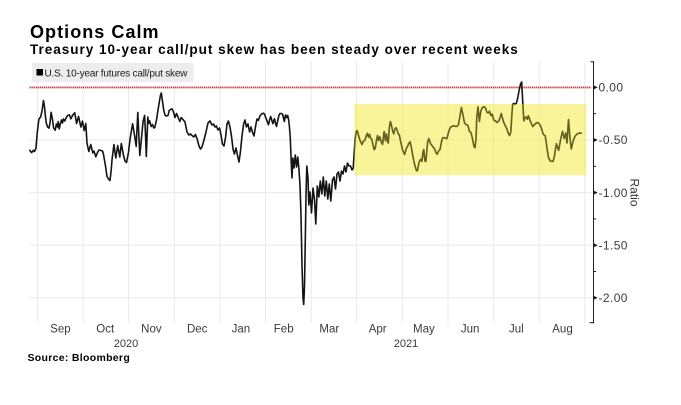  What do you see at coordinates (151, 330) in the screenshot?
I see `svg-text: Nov` at bounding box center [151, 330].